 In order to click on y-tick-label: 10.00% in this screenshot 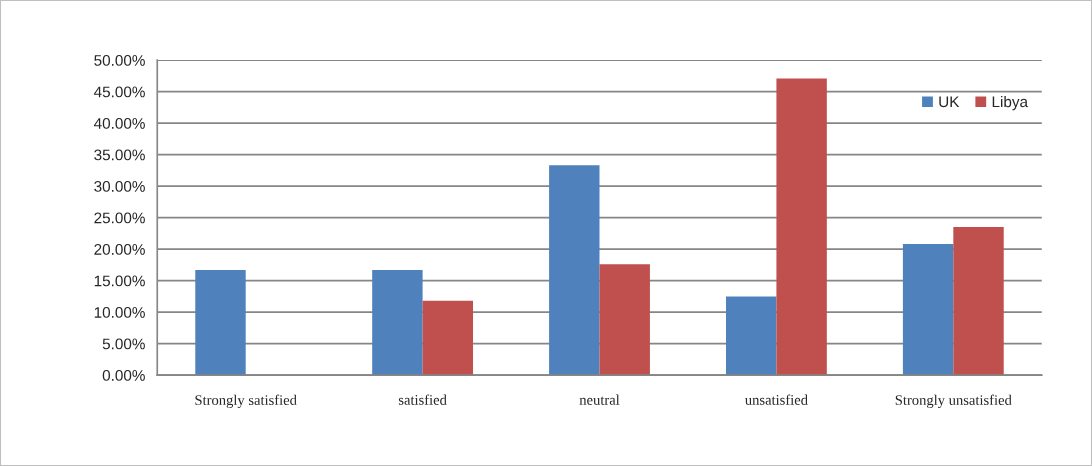, I will do `click(119, 312)`.